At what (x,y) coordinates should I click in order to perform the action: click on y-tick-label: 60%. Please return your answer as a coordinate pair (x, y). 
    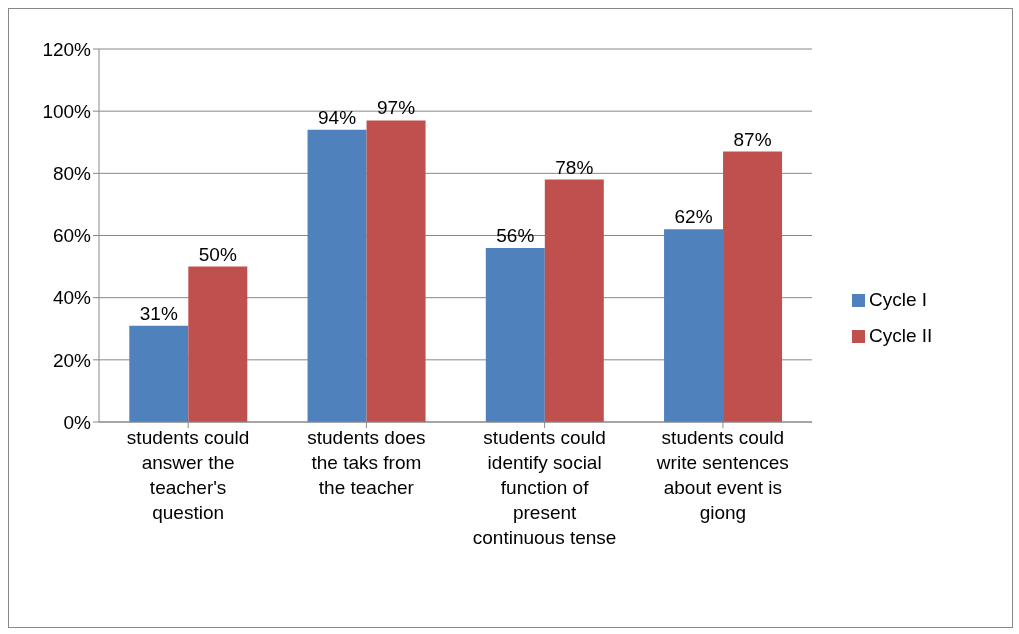
    Looking at the image, I should click on (72, 236).